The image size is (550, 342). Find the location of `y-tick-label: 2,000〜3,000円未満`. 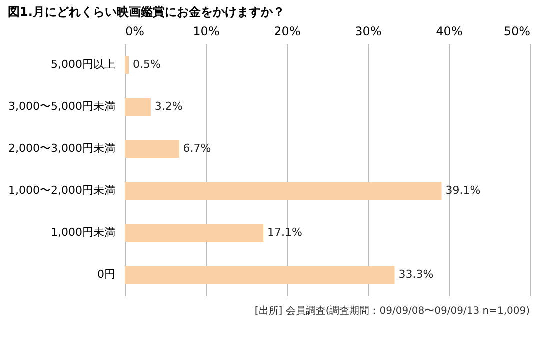

y-tick-label: 2,000〜3,000円未満 is located at coordinates (62, 148).